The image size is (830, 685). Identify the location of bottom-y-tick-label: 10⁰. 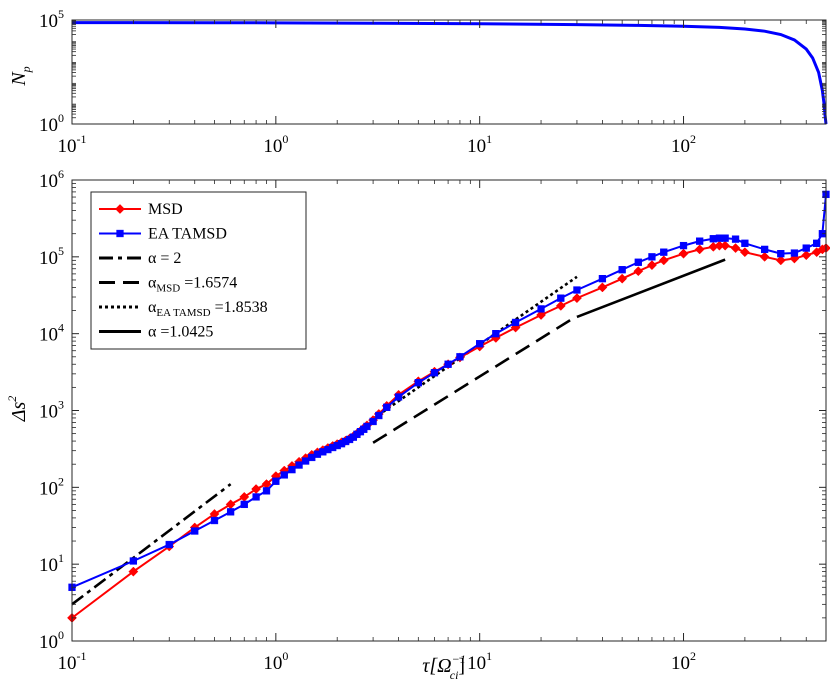
(51, 640).